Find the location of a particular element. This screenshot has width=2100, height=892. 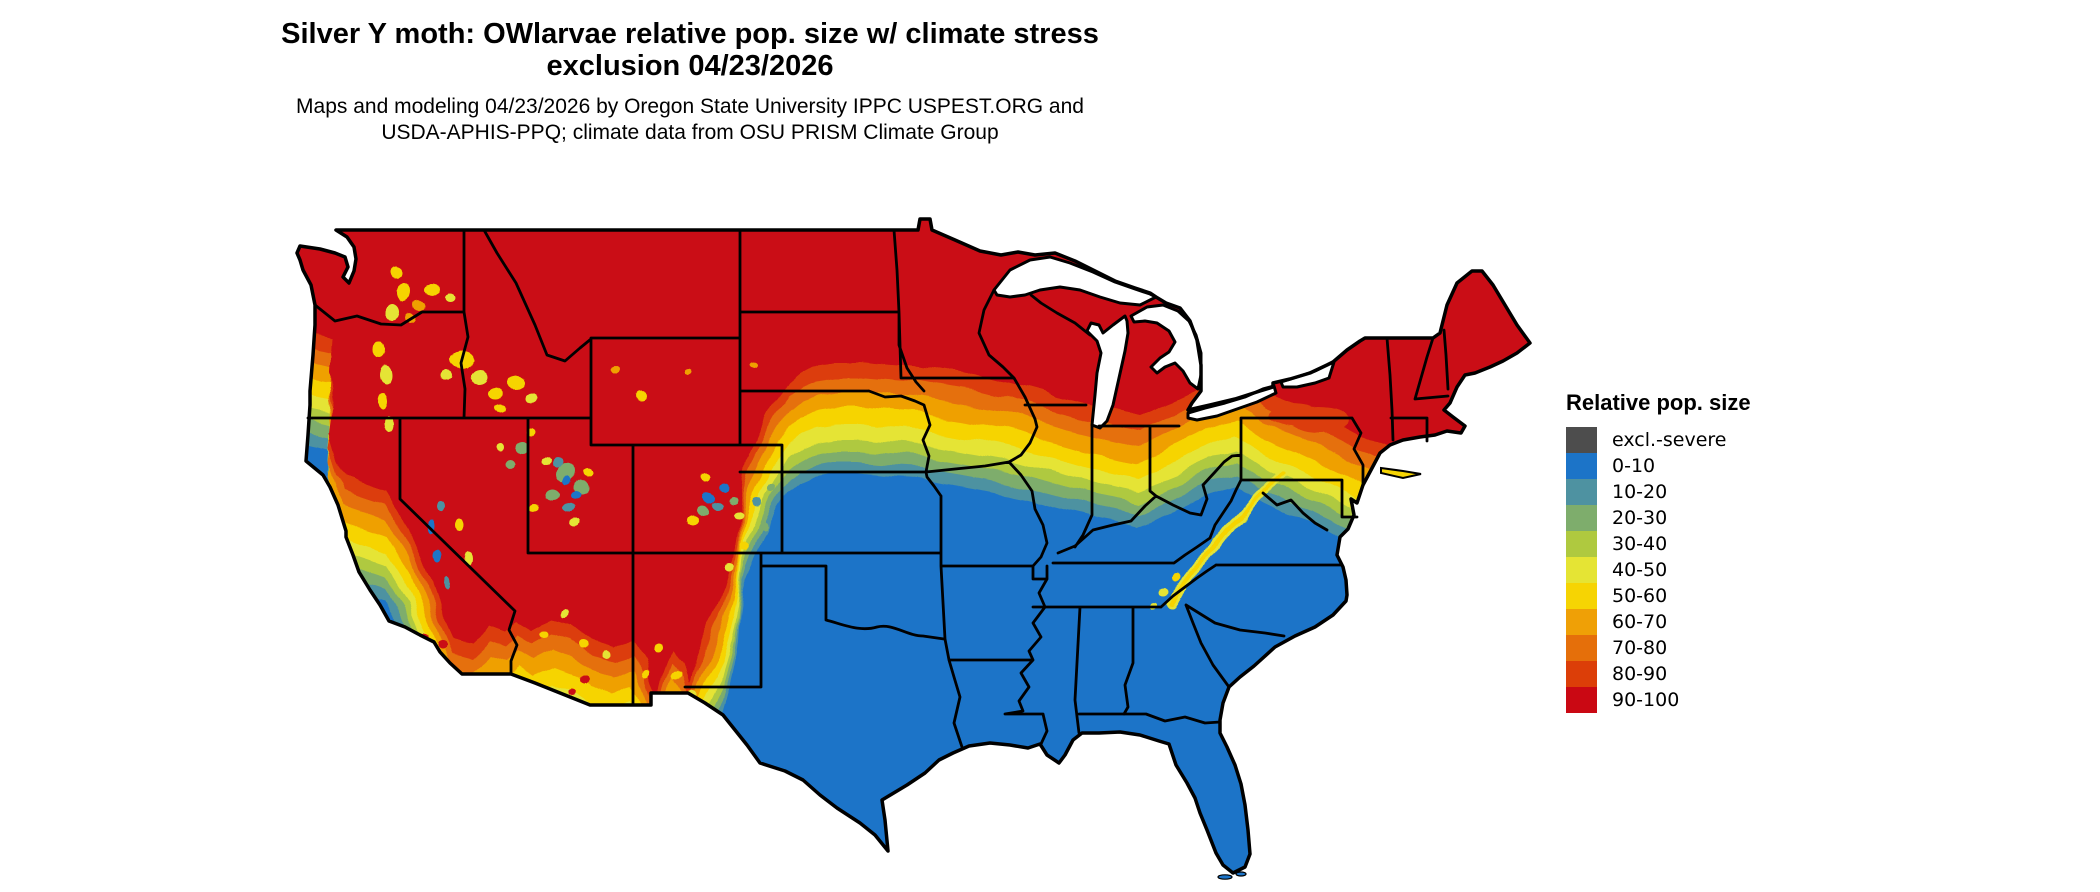

legend-title: Relative pop. size is located at coordinates (1658, 402).